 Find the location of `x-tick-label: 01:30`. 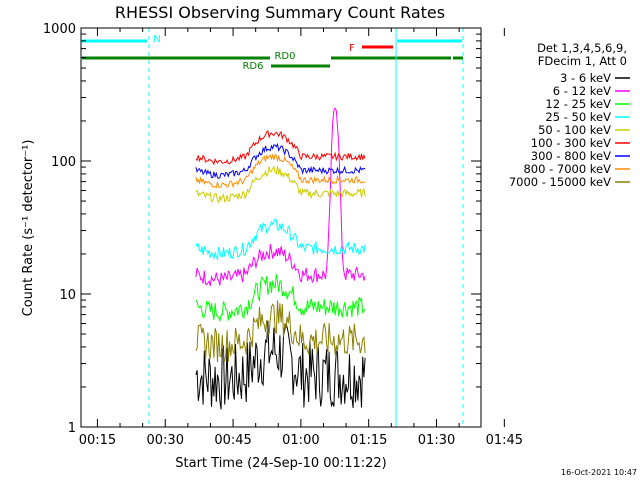

x-tick-label: 01:30 is located at coordinates (436, 440).